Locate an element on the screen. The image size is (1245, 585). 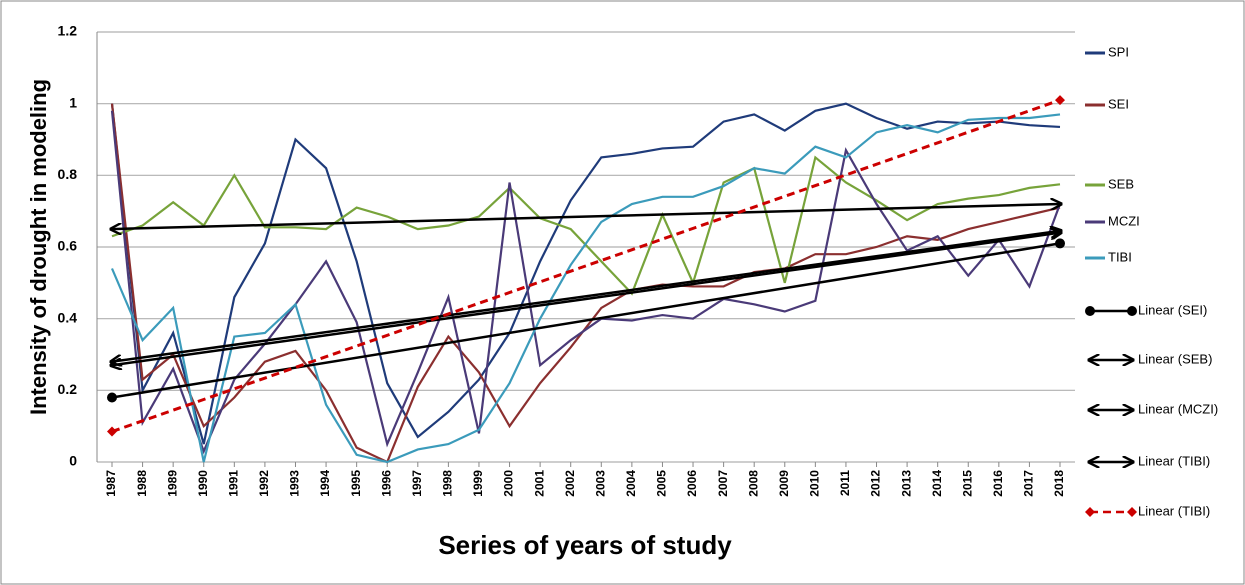
y-axis-title: Intensity of drought in modeling is located at coordinates (38, 247).